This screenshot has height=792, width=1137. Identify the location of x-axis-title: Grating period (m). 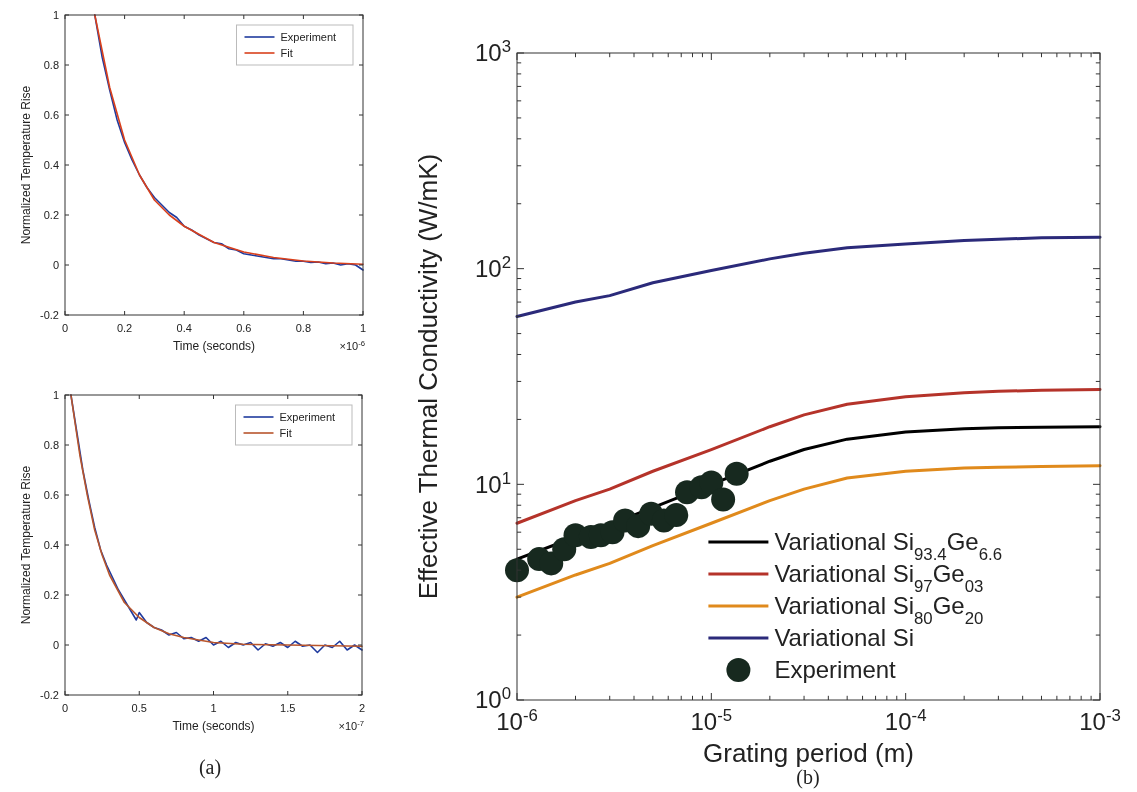
(808, 753).